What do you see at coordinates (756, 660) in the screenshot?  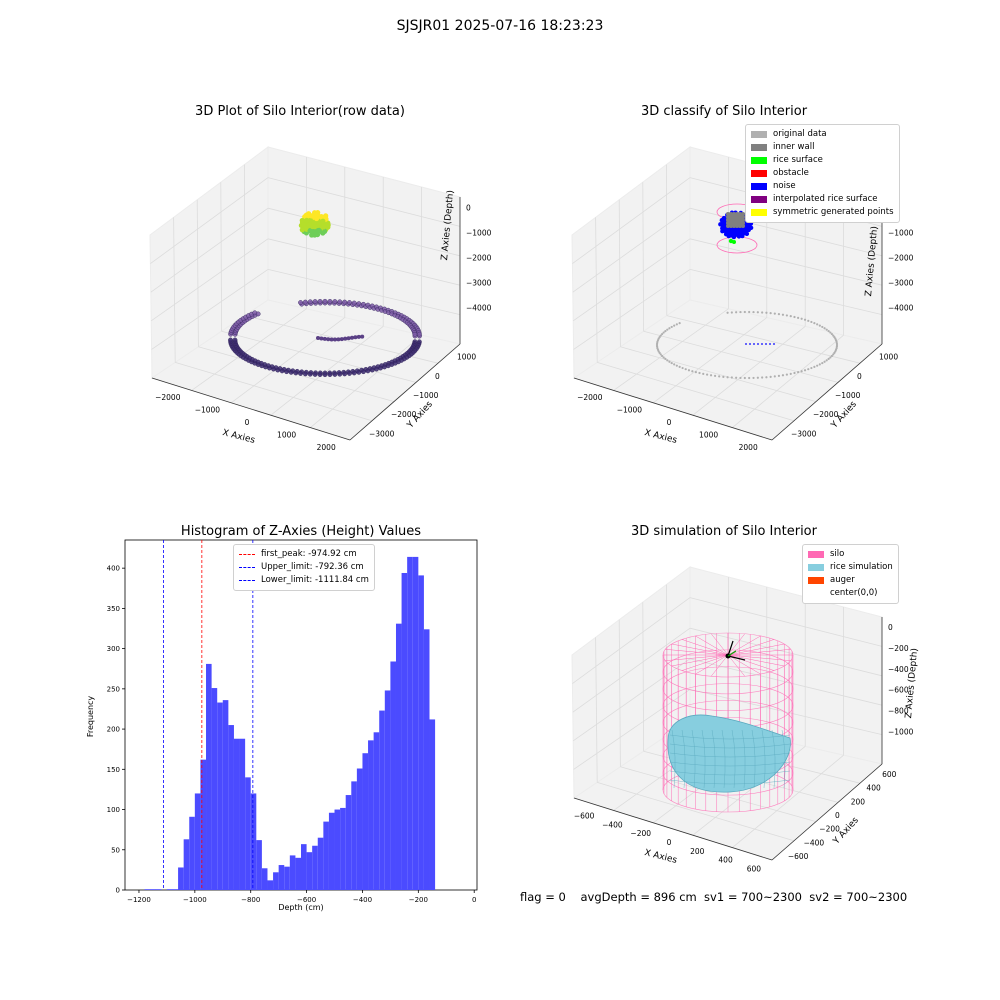 I see `silo-radial` at bounding box center [756, 660].